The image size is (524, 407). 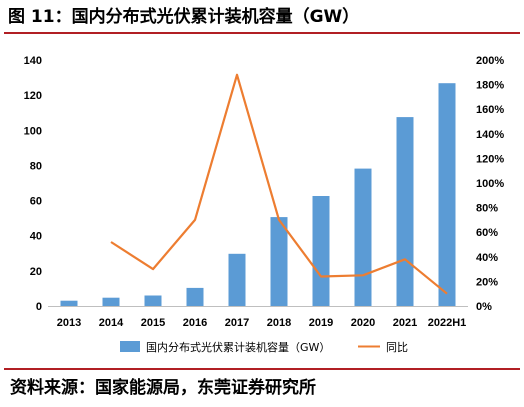 What do you see at coordinates (36, 166) in the screenshot?
I see `left-tick-label: 80` at bounding box center [36, 166].